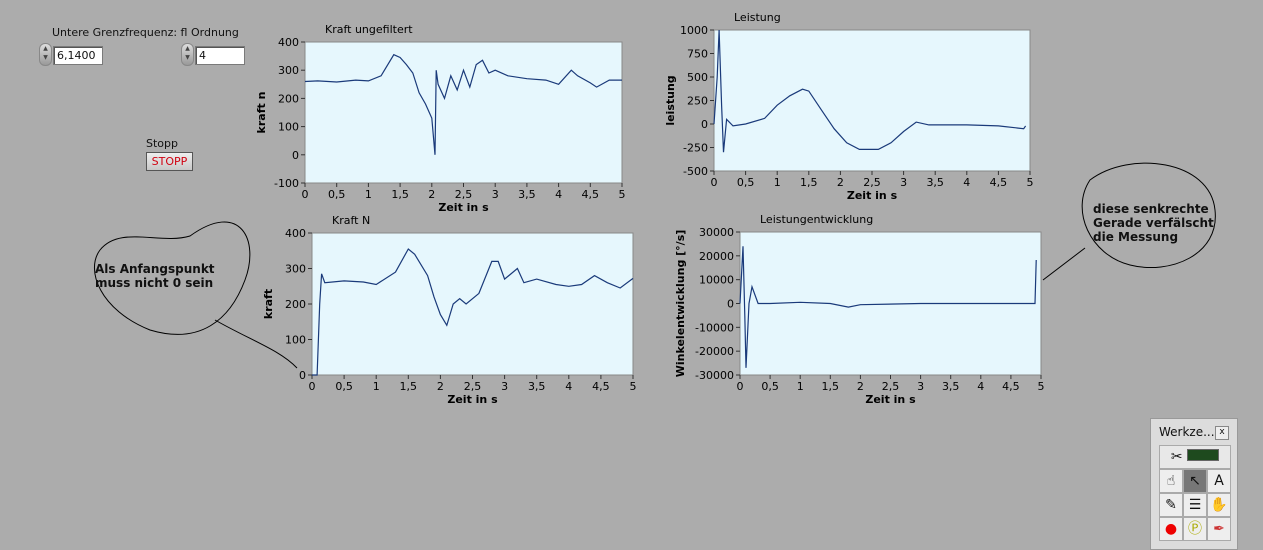 This screenshot has width=1263, height=550. I want to click on y-tick-label: -100, so click(286, 183).